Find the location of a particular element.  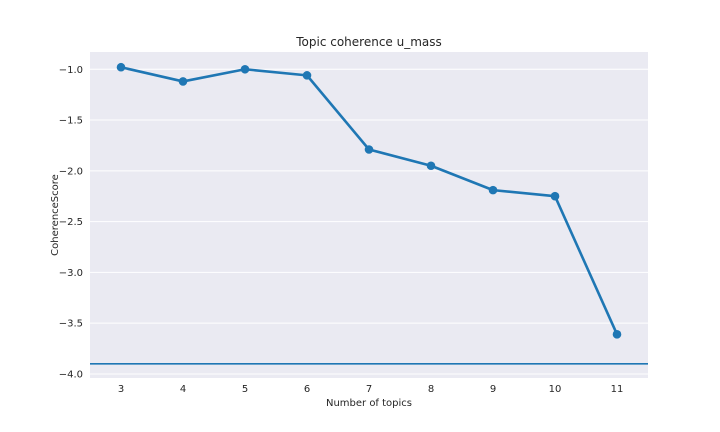

x-tick-label: 4 is located at coordinates (183, 389).